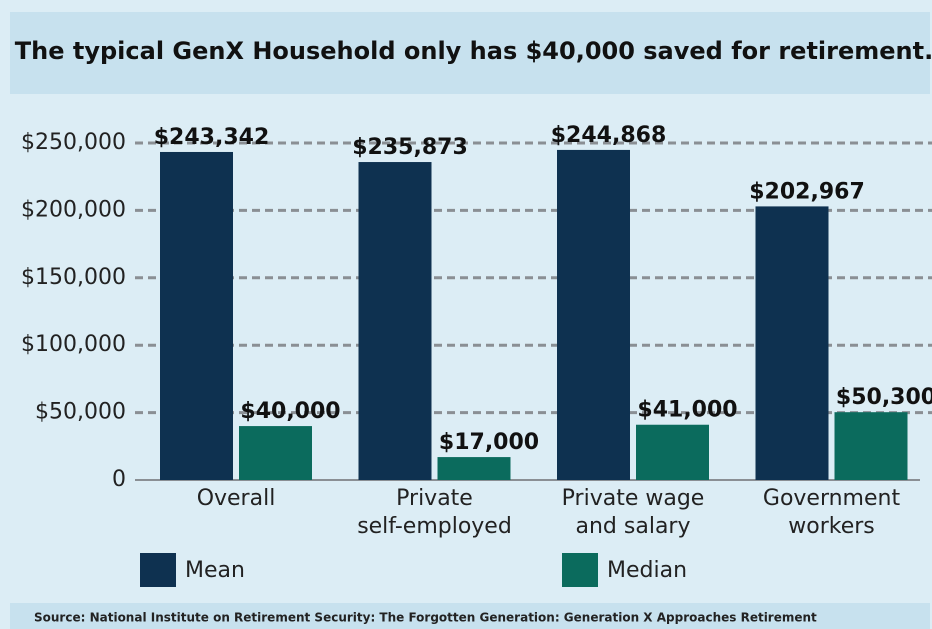 The image size is (932, 629). I want to click on source-band, so click(470, 616).